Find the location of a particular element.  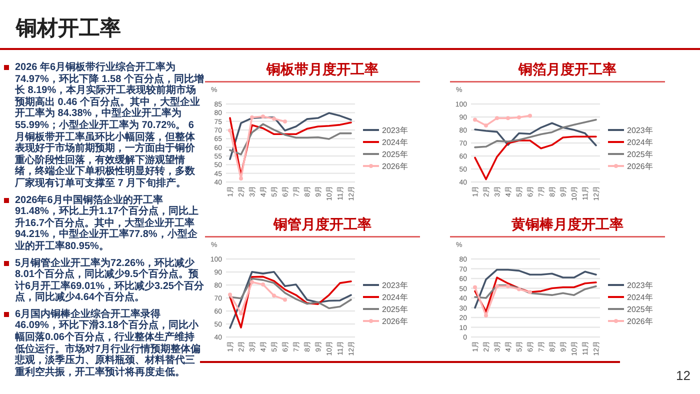

text: 5月铜管企业开工率为72.26%，环比减少8.01个百分点，同比减少9.5个百分点。预计6月开工率69.01%，环比减少3.25个百分点，同比减少4.64个百分点。 is located at coordinates (109, 281).